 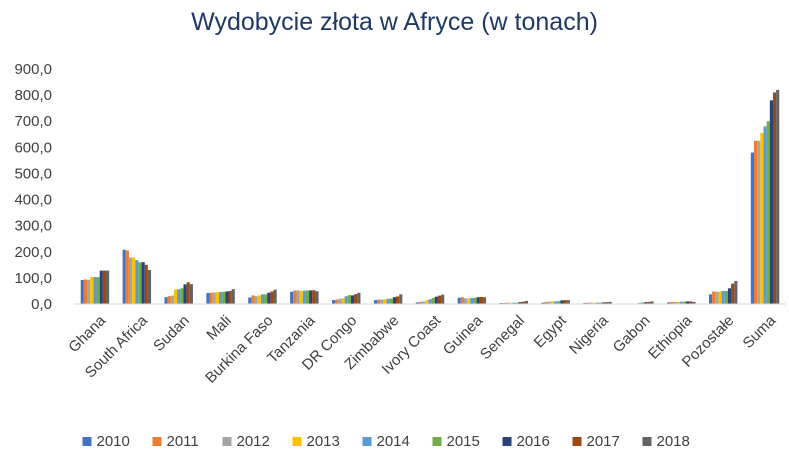 What do you see at coordinates (647, 441) in the screenshot?
I see `legend-swatch-2018` at bounding box center [647, 441].